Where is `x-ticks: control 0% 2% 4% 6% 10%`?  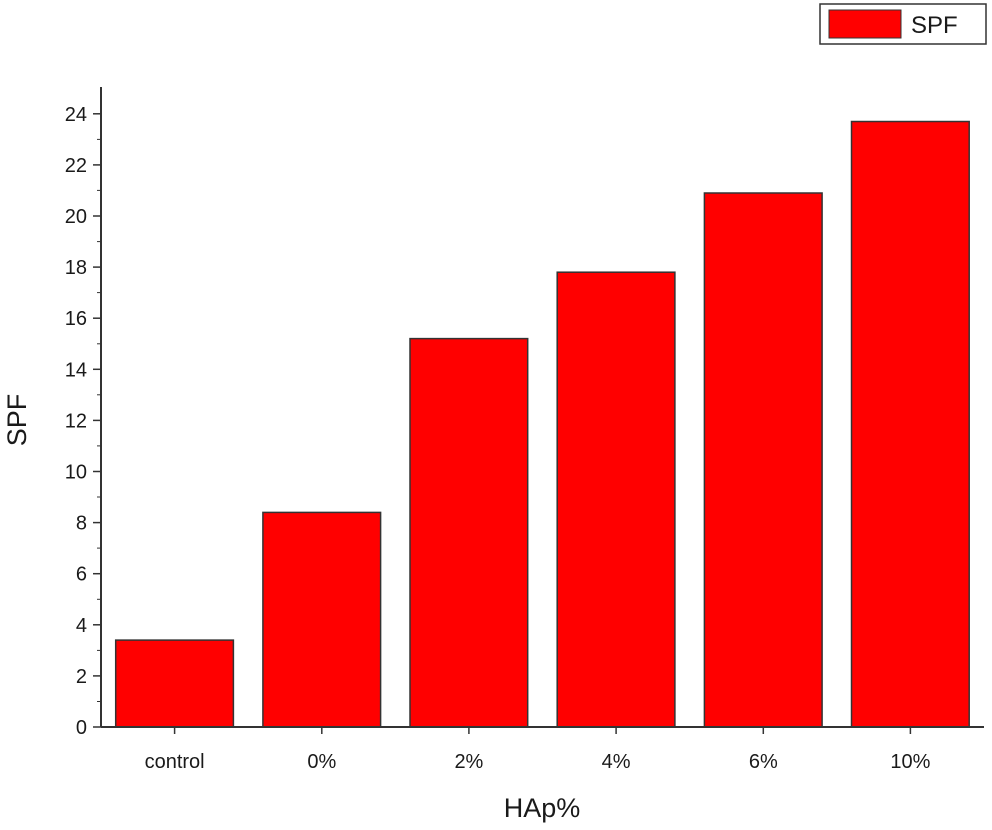 x-ticks: control 0% 2% 4% 6% 10% is located at coordinates (538, 750).